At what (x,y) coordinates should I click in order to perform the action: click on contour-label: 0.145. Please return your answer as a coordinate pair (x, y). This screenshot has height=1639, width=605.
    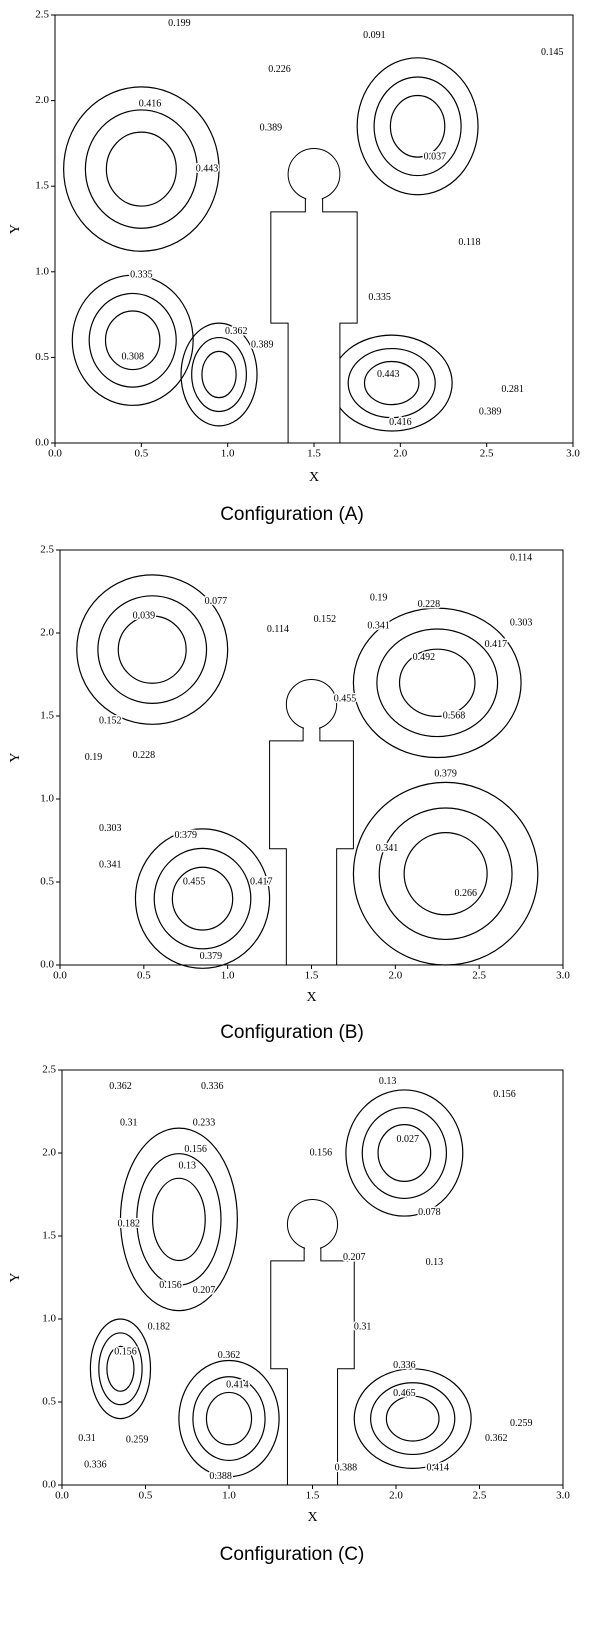
    Looking at the image, I should click on (552, 52).